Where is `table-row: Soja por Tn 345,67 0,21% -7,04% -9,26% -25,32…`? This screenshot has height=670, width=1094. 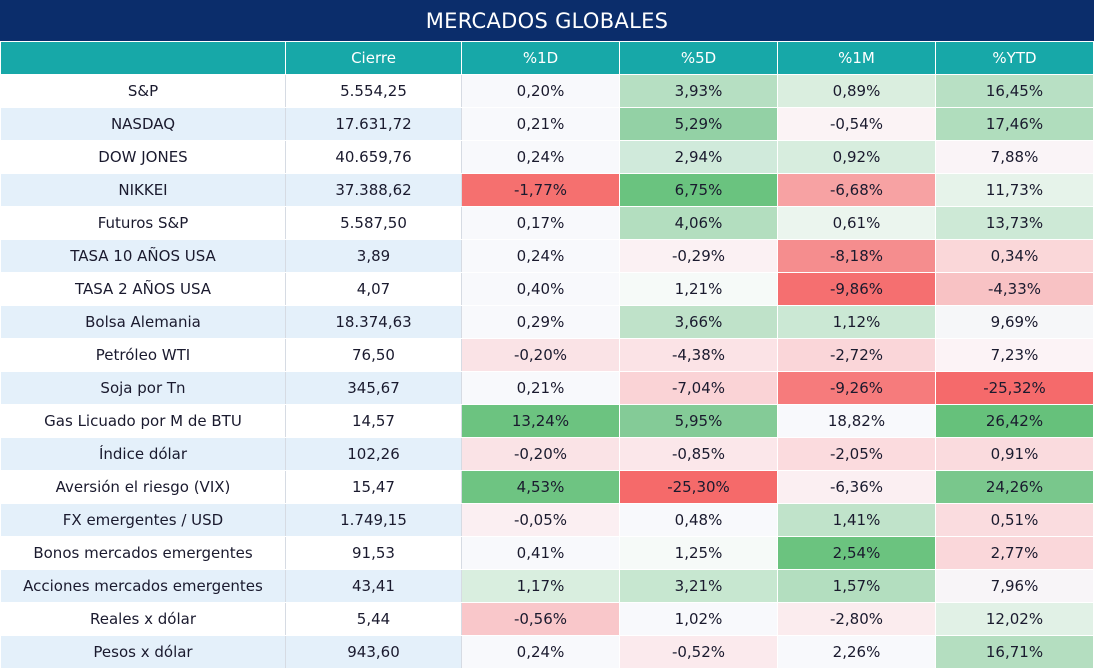
table-row: Soja por Tn 345,67 0,21% -7,04% -9,26% -25,32… is located at coordinates (547, 388).